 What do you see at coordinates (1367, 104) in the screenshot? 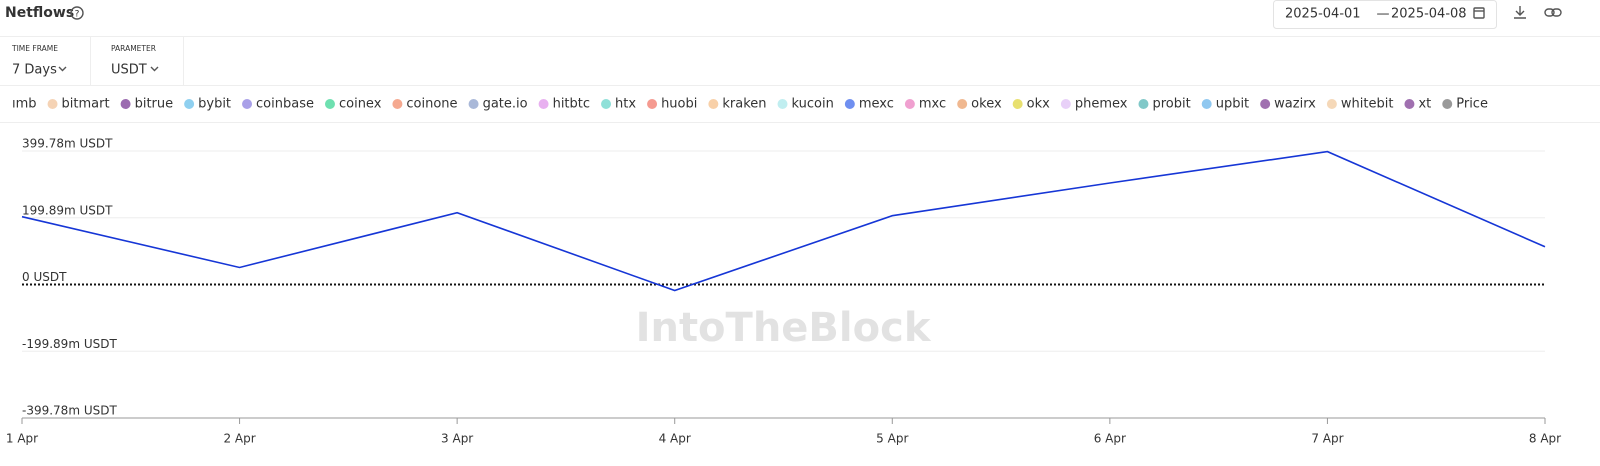
I see `legend-label: whitebit` at bounding box center [1367, 104].